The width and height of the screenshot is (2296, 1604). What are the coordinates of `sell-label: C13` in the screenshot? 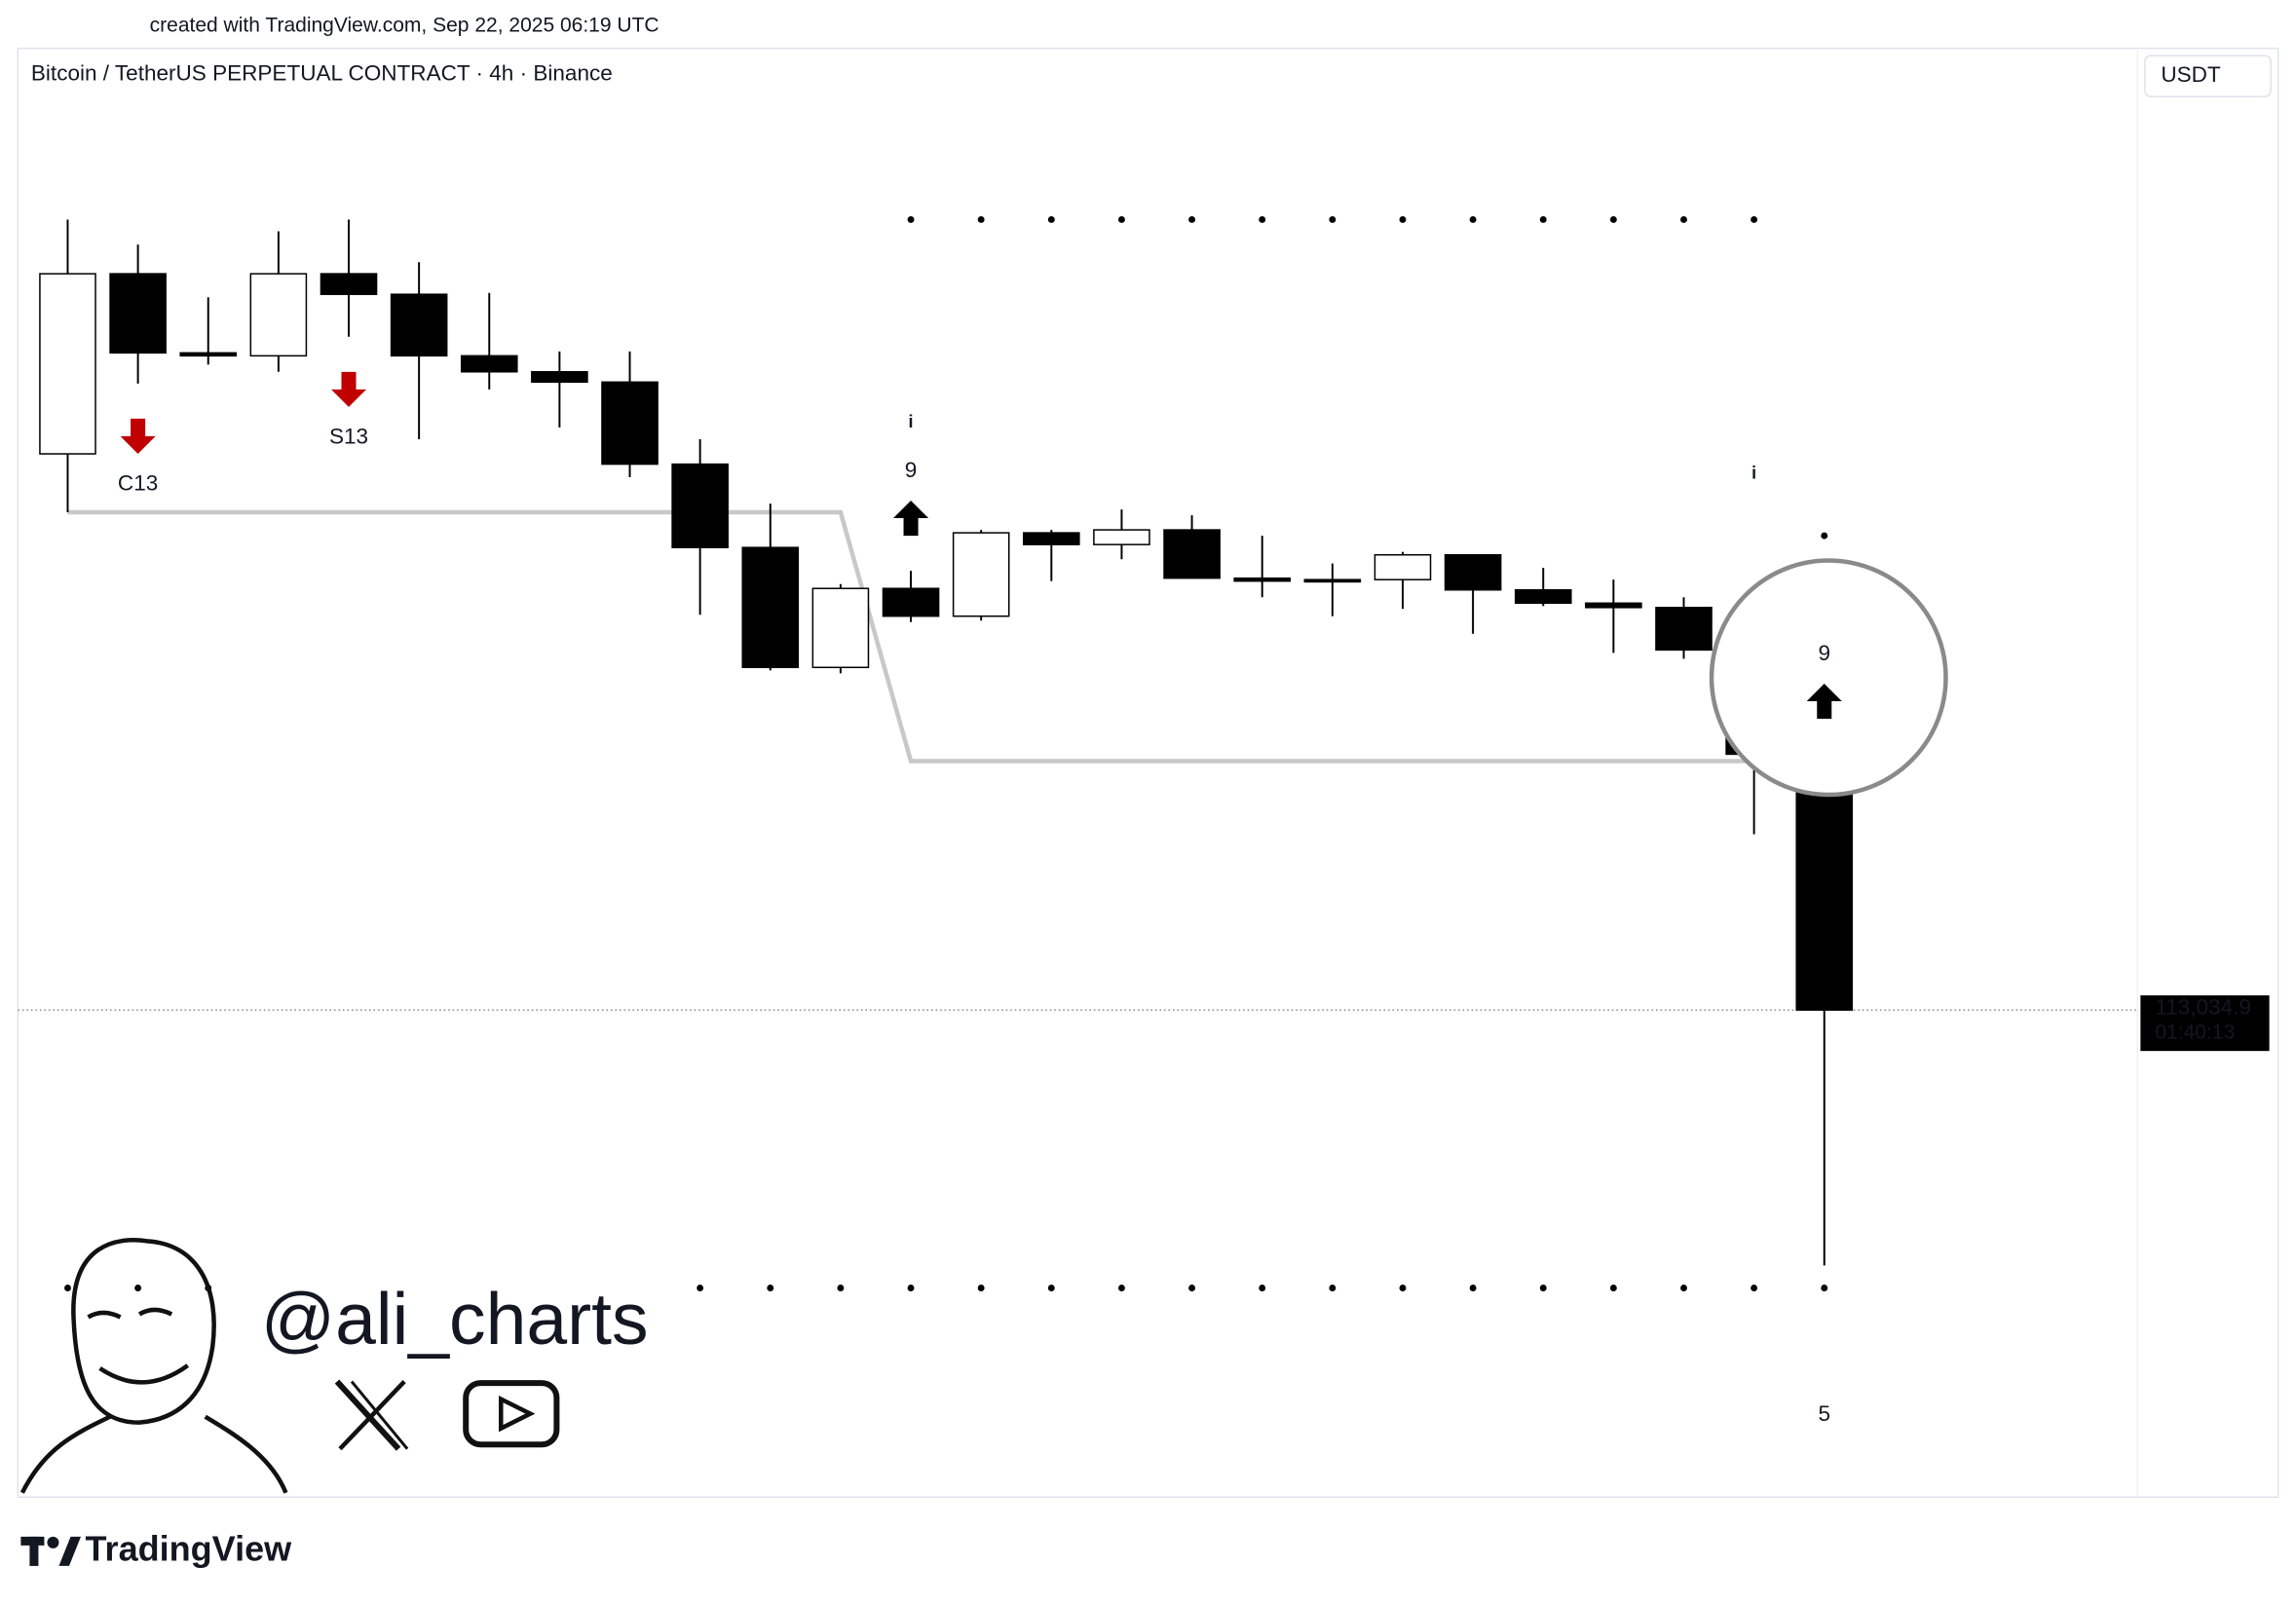 It's located at (138, 482).